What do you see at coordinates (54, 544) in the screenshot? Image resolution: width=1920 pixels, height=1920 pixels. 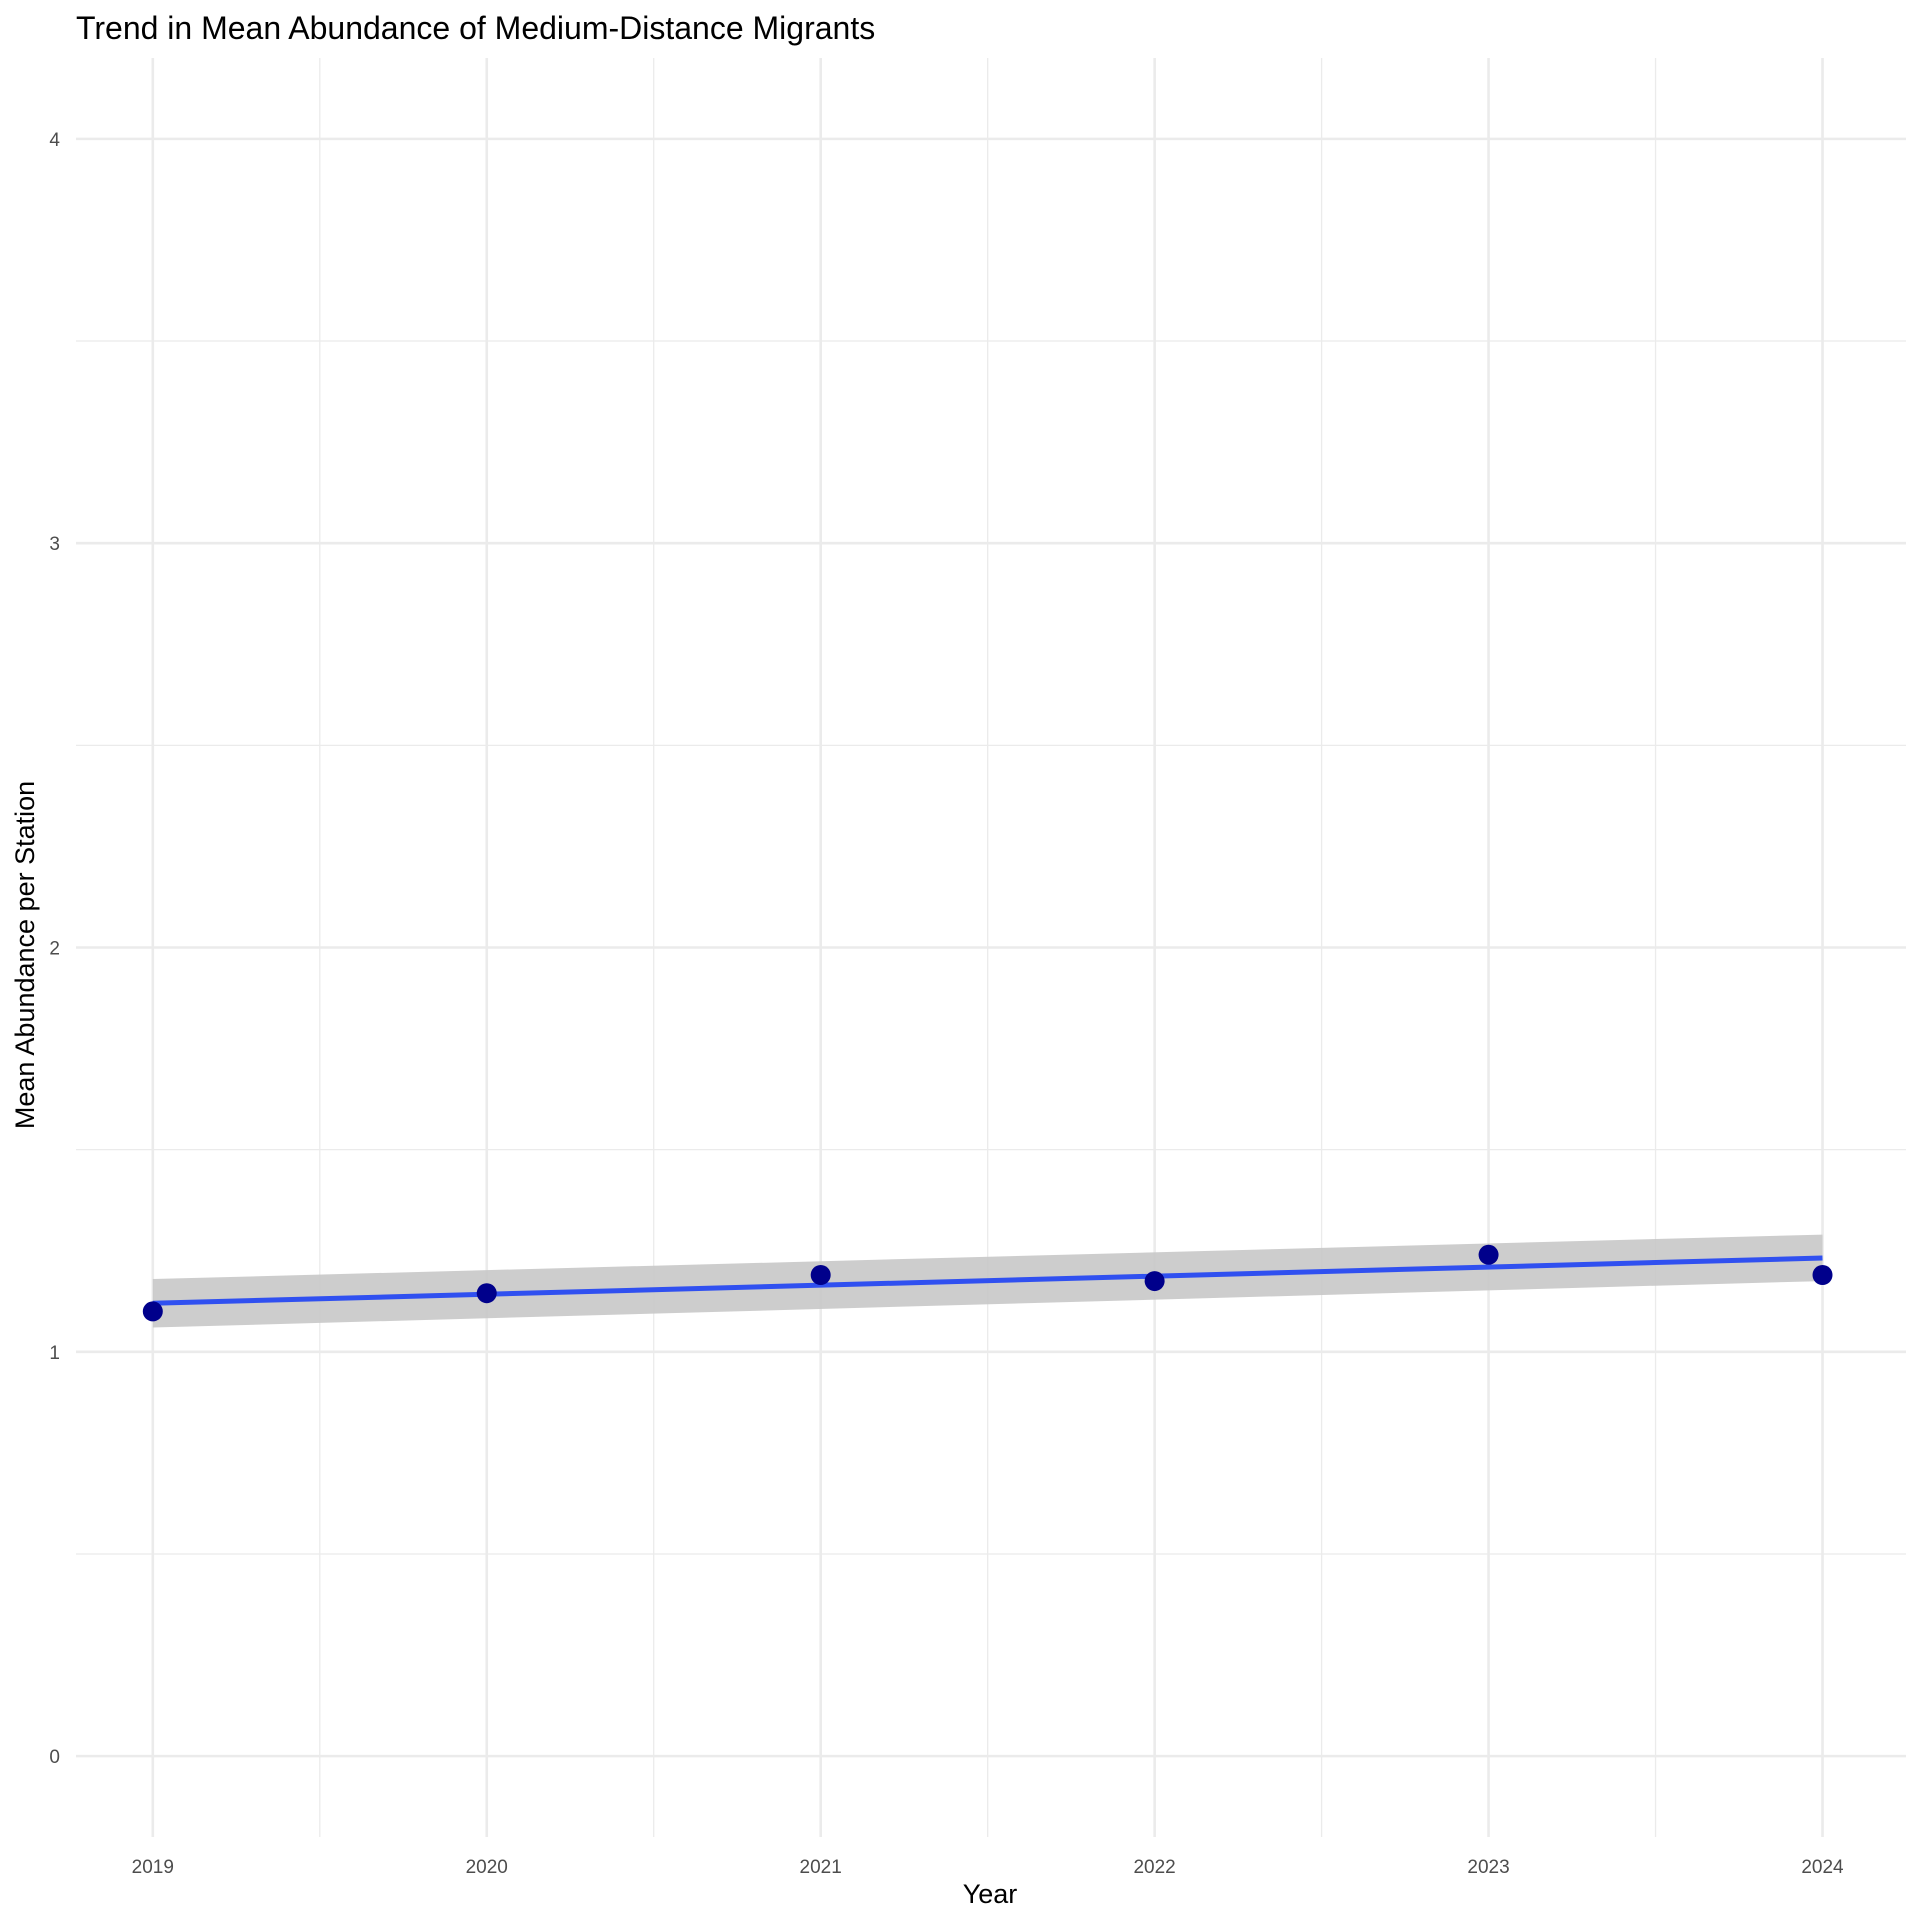 I see `y-tick-label: 3` at bounding box center [54, 544].